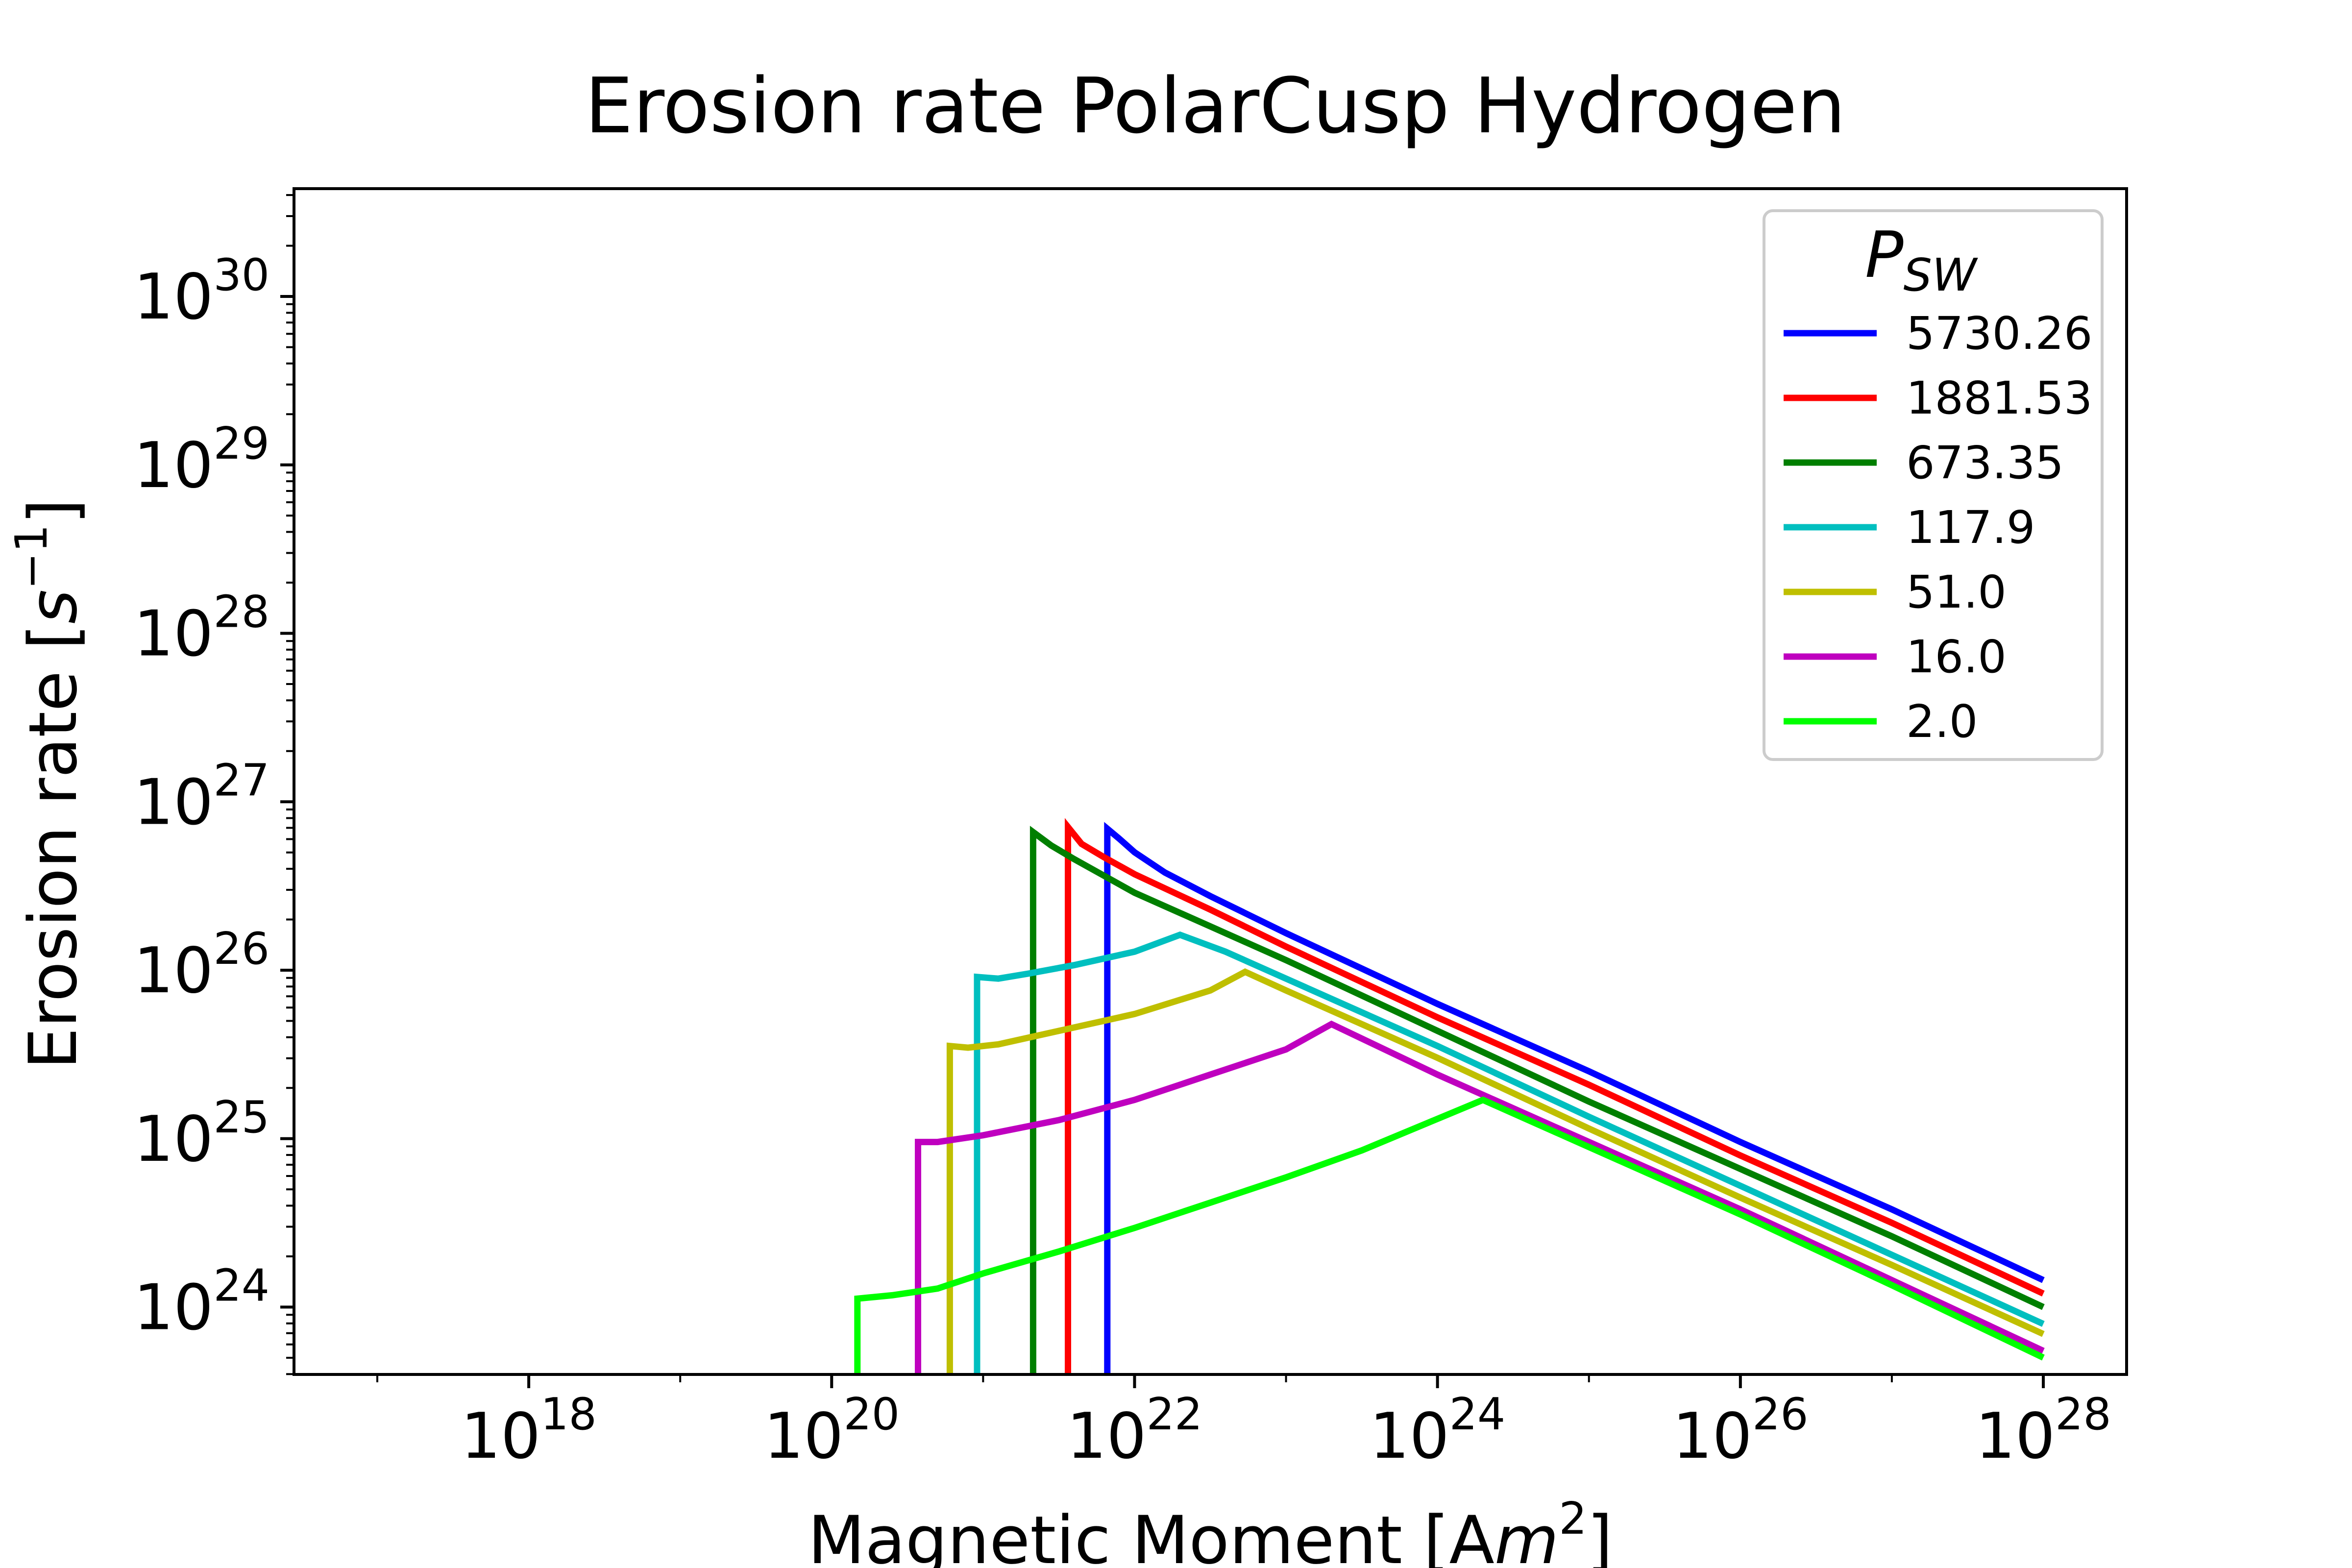 The width and height of the screenshot is (2352, 1568). I want to click on y-tick-label: 1026, so click(202, 965).